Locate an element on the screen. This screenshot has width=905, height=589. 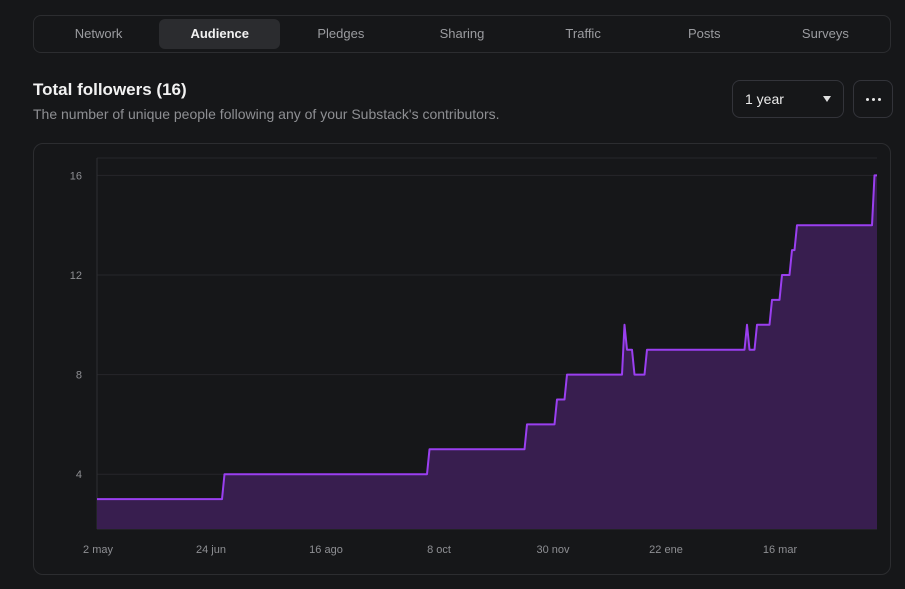
caret-down-icon is located at coordinates (827, 99).